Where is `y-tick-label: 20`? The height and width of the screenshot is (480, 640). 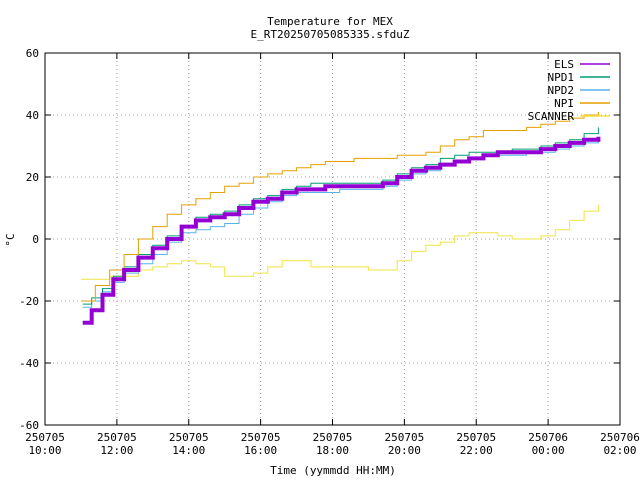
y-tick-label: 20 is located at coordinates (32, 177).